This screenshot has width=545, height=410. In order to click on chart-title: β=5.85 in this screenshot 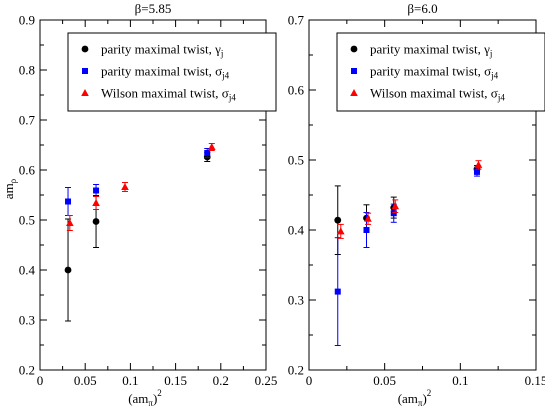, I will do `click(153, 8)`.